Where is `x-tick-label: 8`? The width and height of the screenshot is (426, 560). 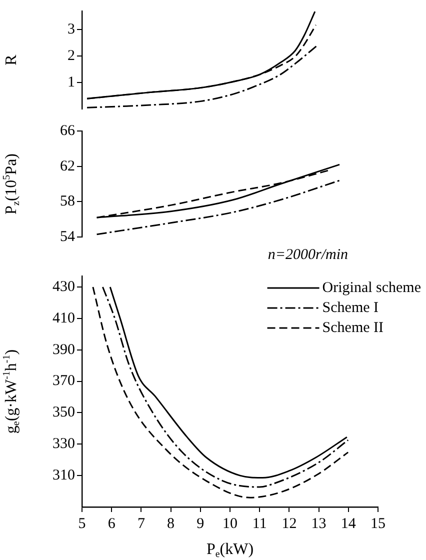
x-tick-label: 8 is located at coordinates (171, 524).